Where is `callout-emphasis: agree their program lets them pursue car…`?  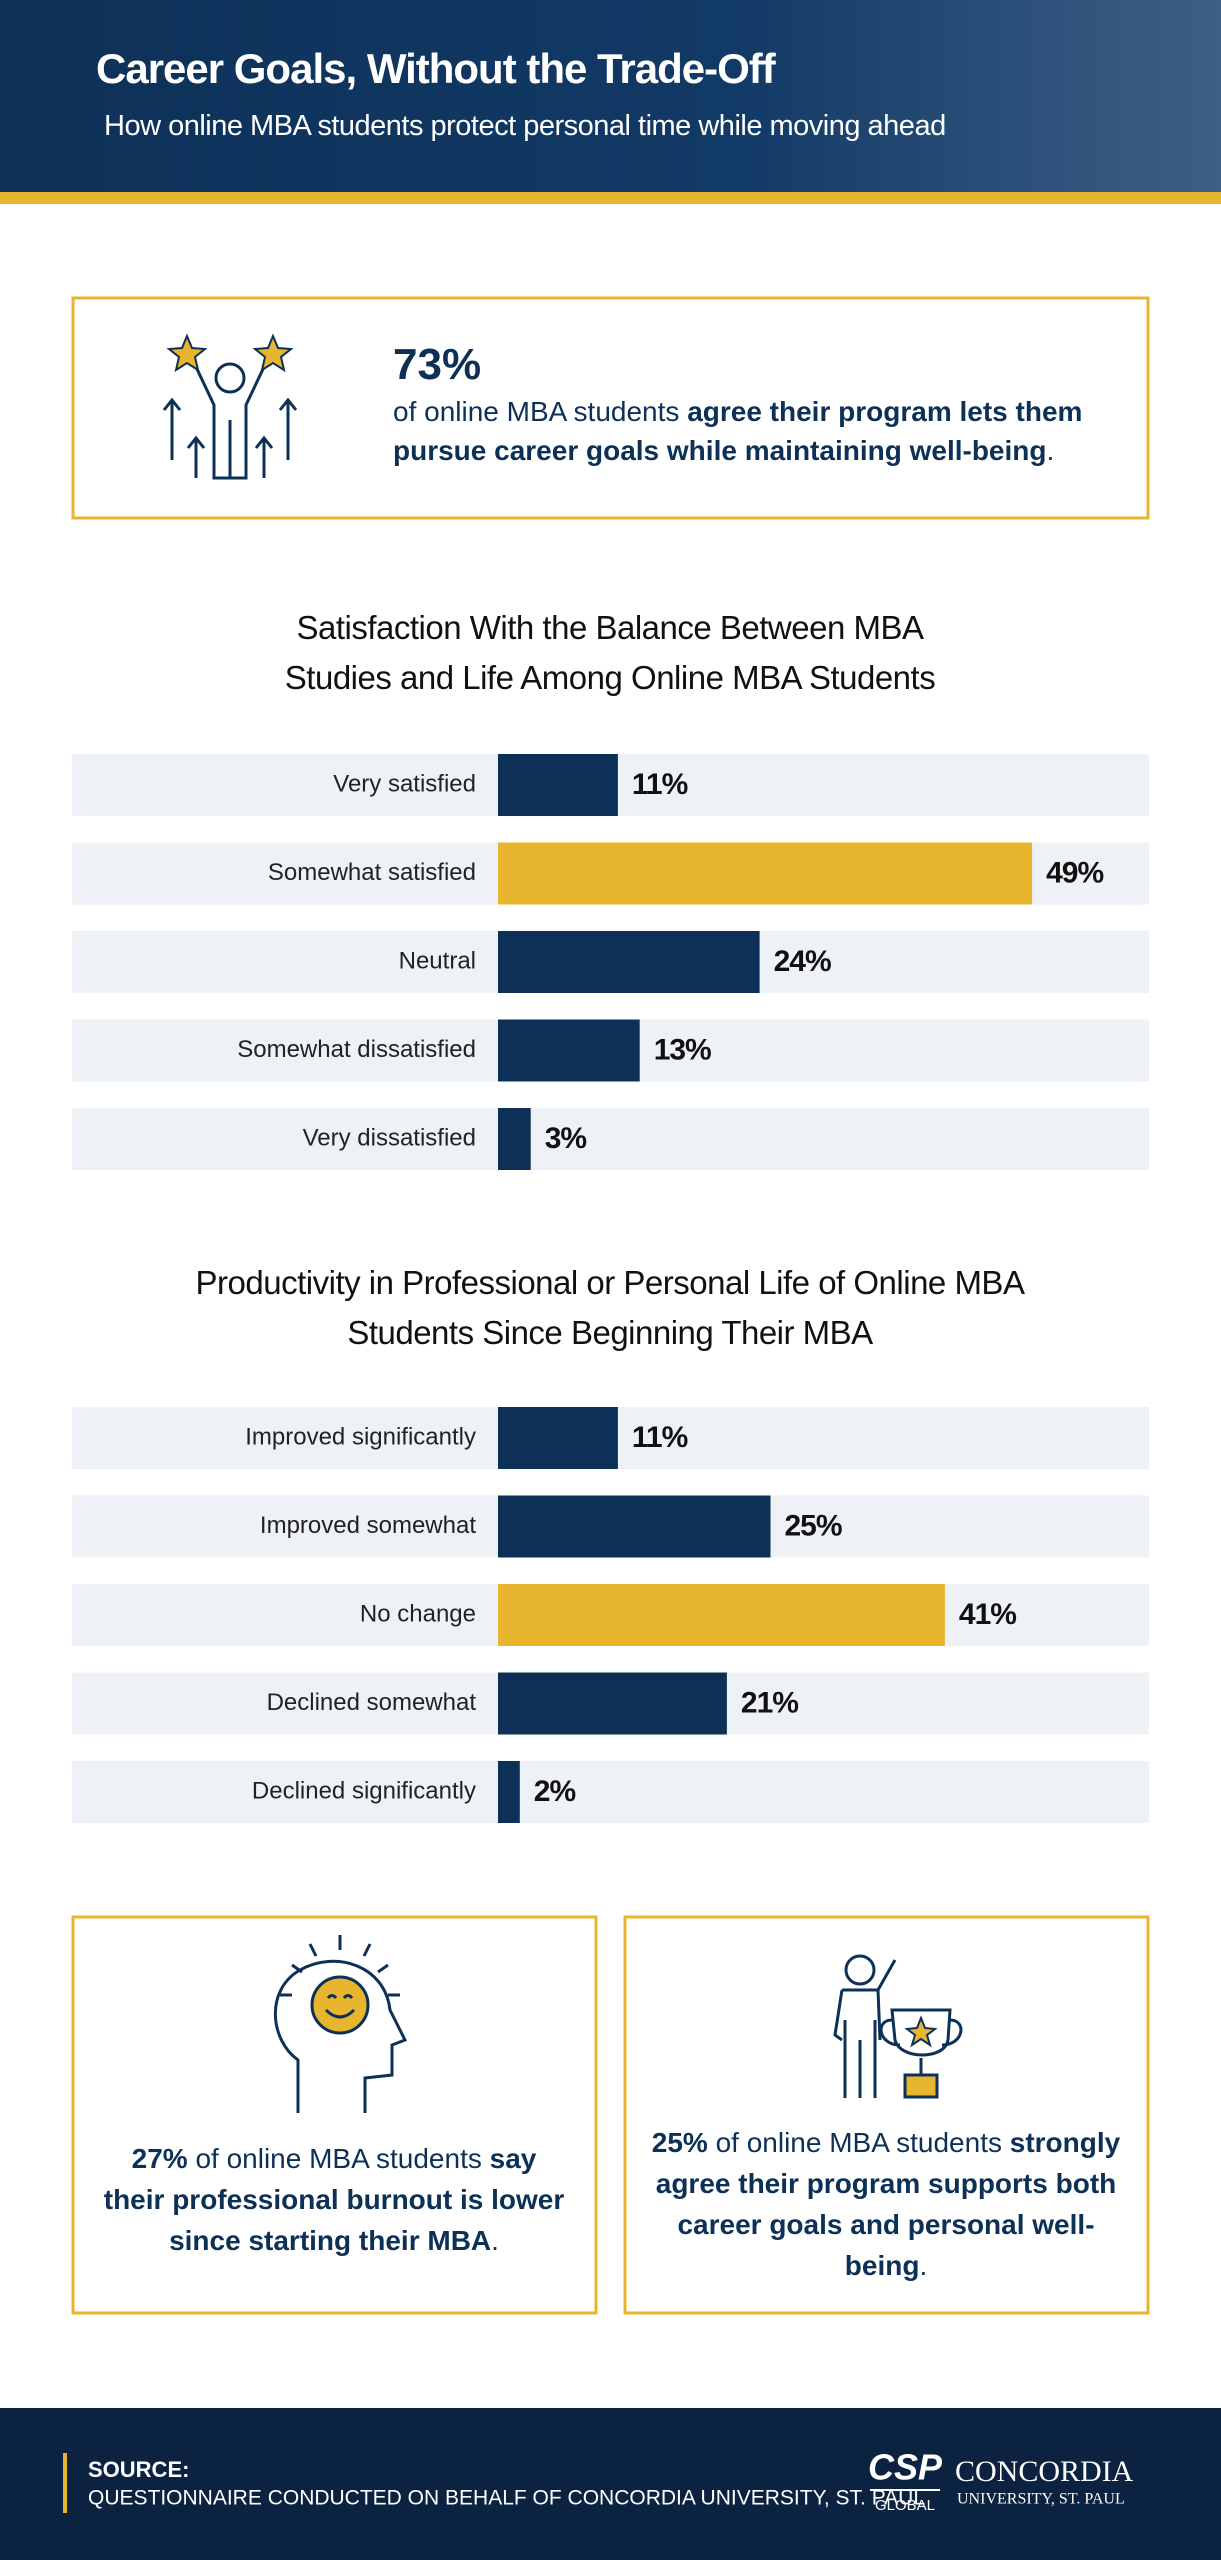
callout-emphasis: agree their program lets them pursue car… is located at coordinates (738, 431).